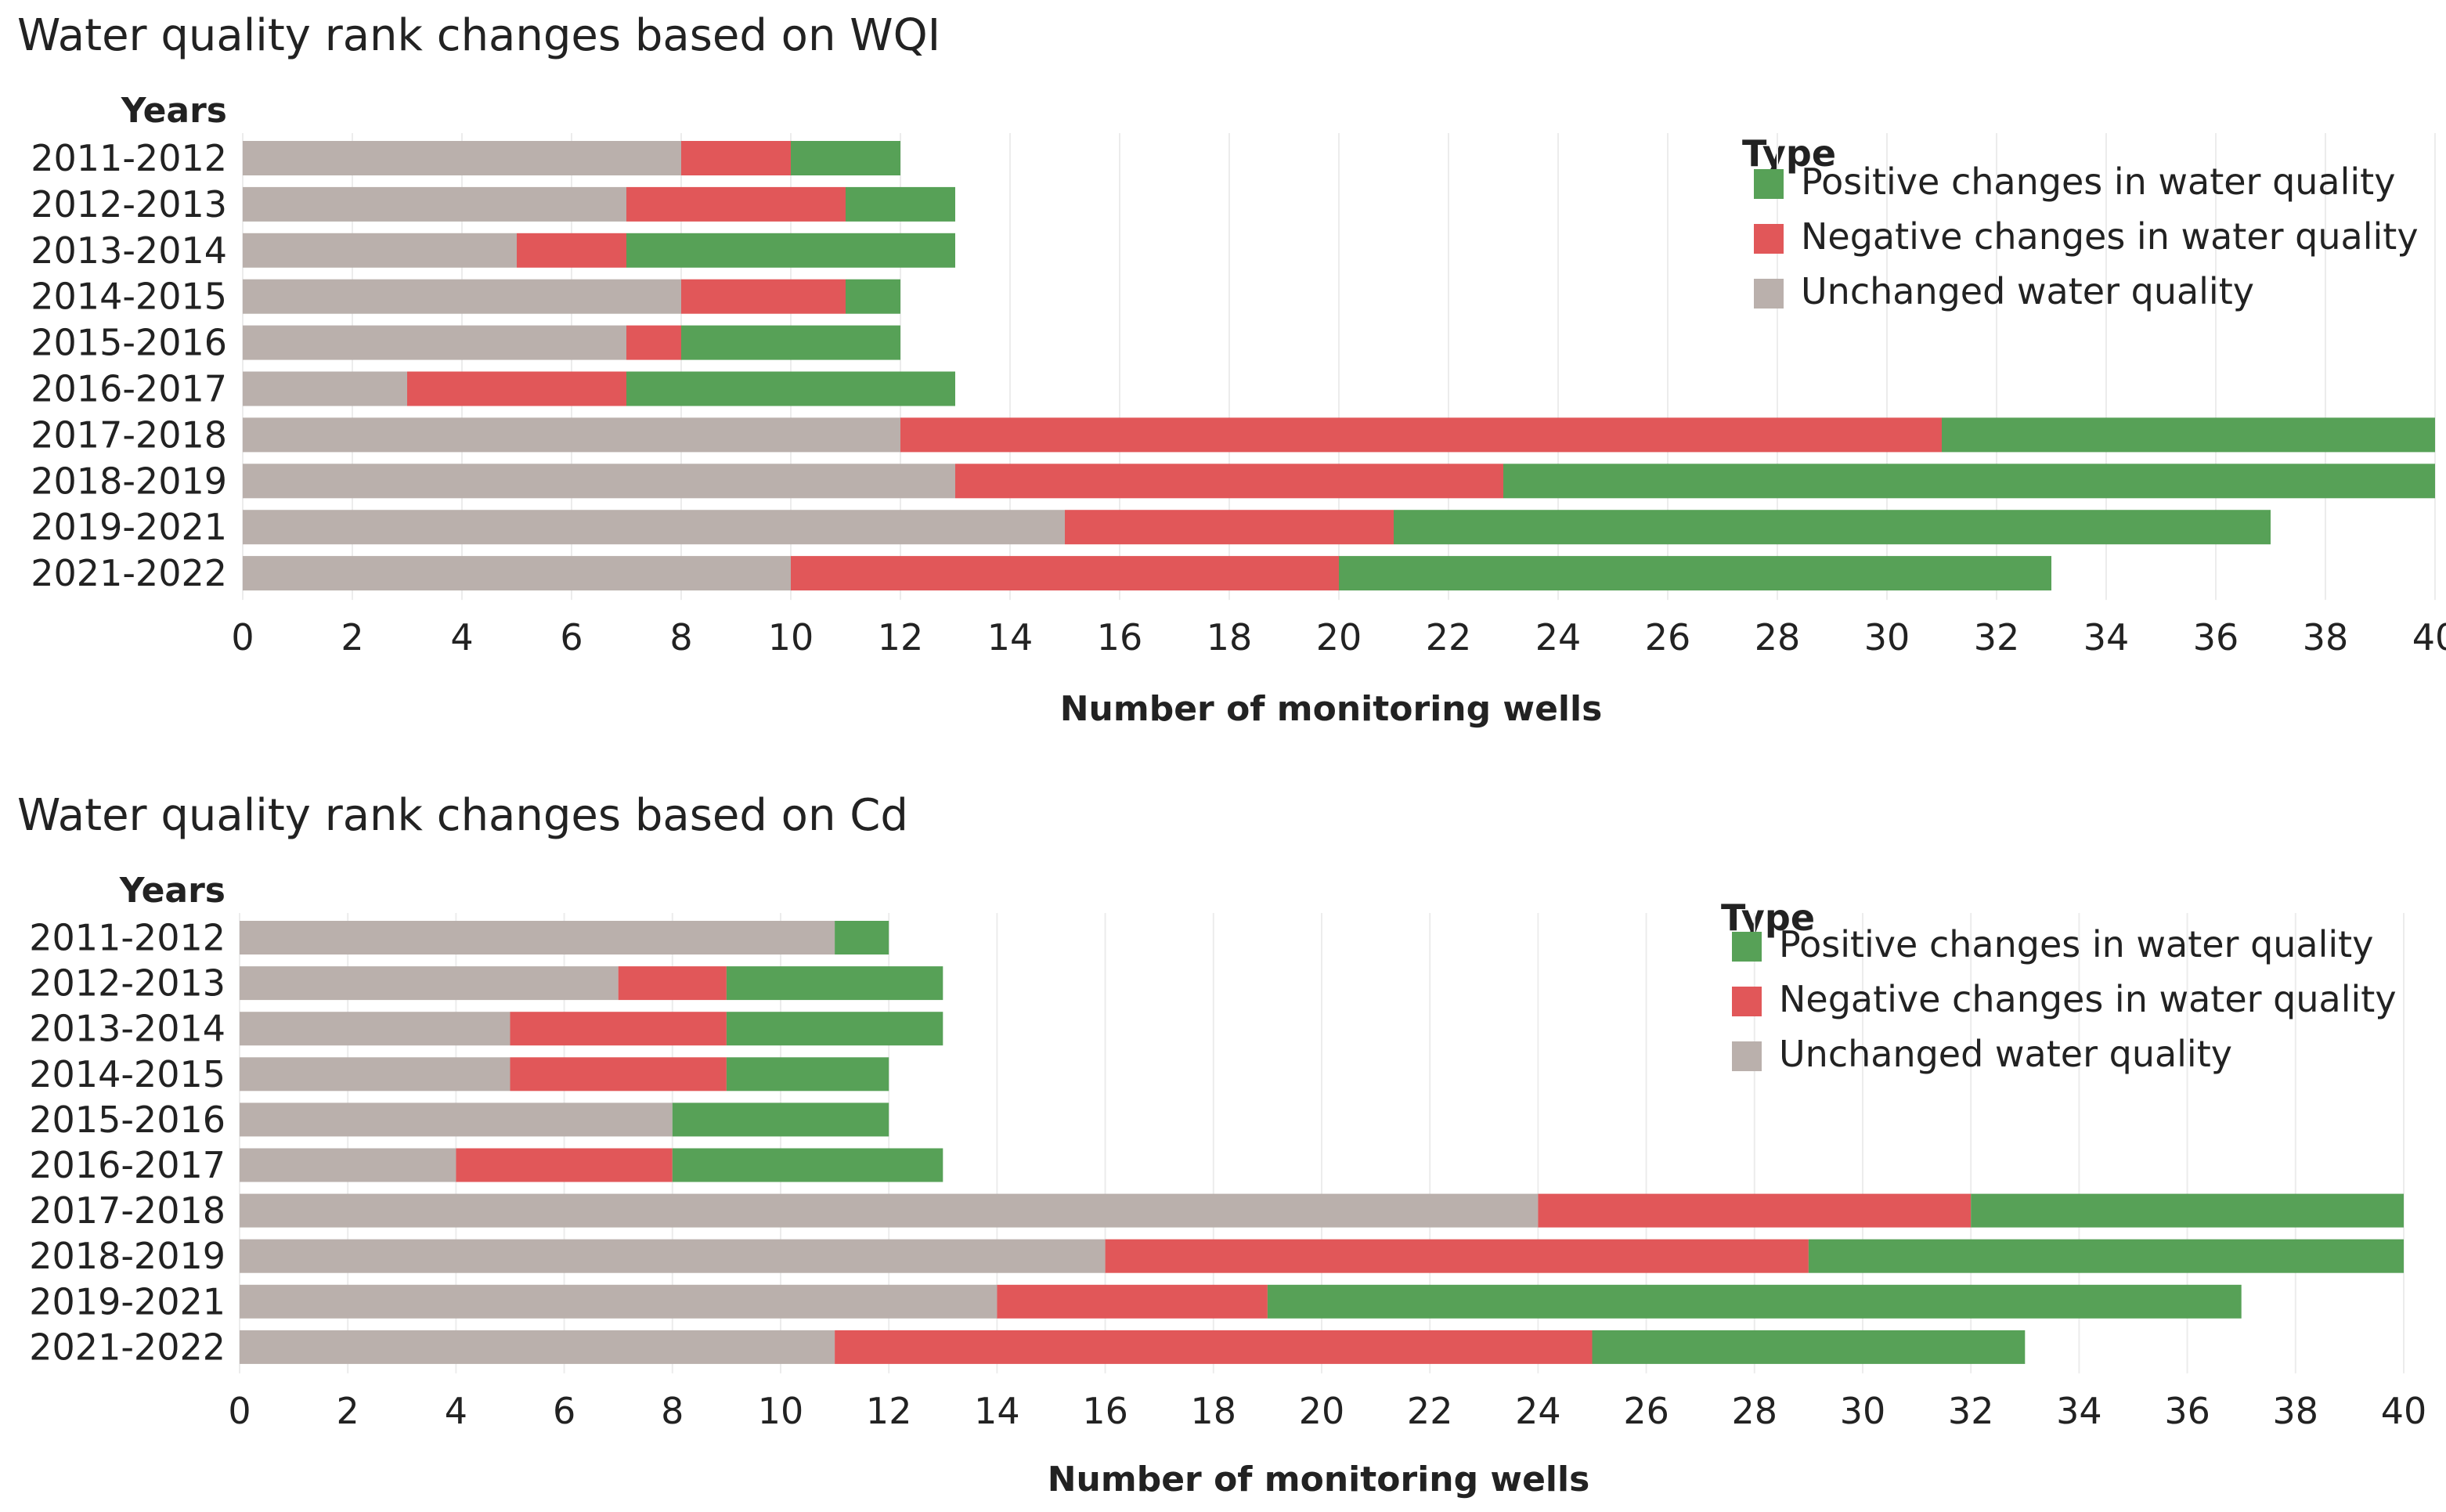  What do you see at coordinates (2088, 999) in the screenshot?
I see `legend-label-negative: Negative changes in water quality` at bounding box center [2088, 999].